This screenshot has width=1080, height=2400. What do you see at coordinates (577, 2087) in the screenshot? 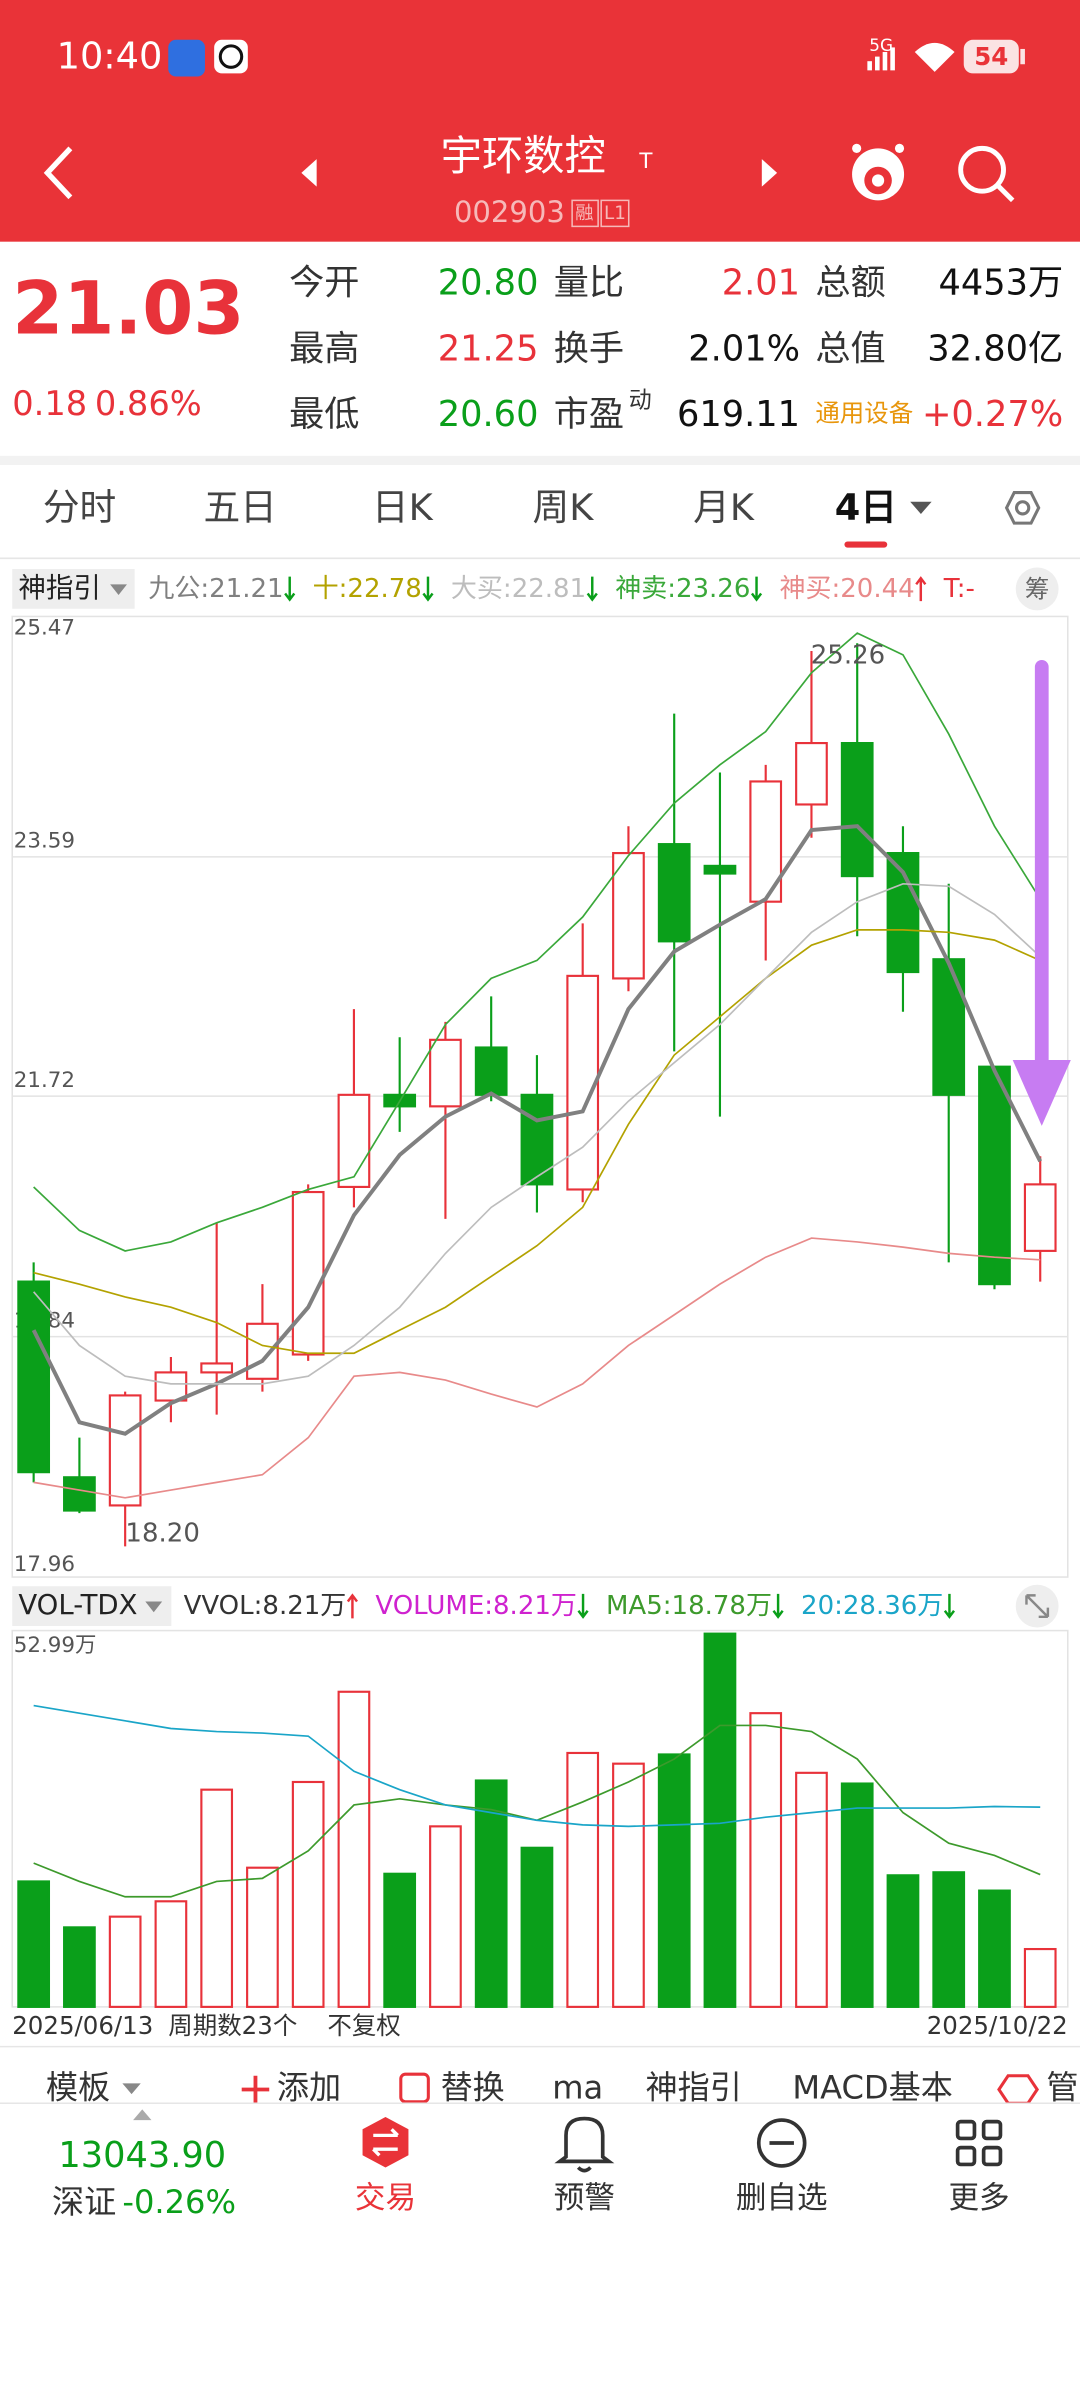
I see `toolbar-item: ma` at bounding box center [577, 2087].